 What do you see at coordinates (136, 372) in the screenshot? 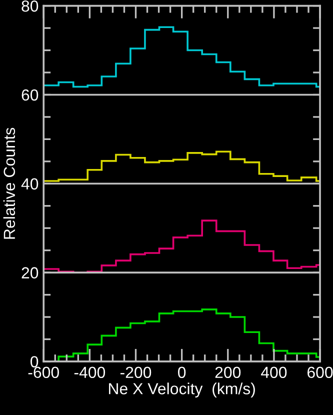
I see `x-tick-label: -200` at bounding box center [136, 372].